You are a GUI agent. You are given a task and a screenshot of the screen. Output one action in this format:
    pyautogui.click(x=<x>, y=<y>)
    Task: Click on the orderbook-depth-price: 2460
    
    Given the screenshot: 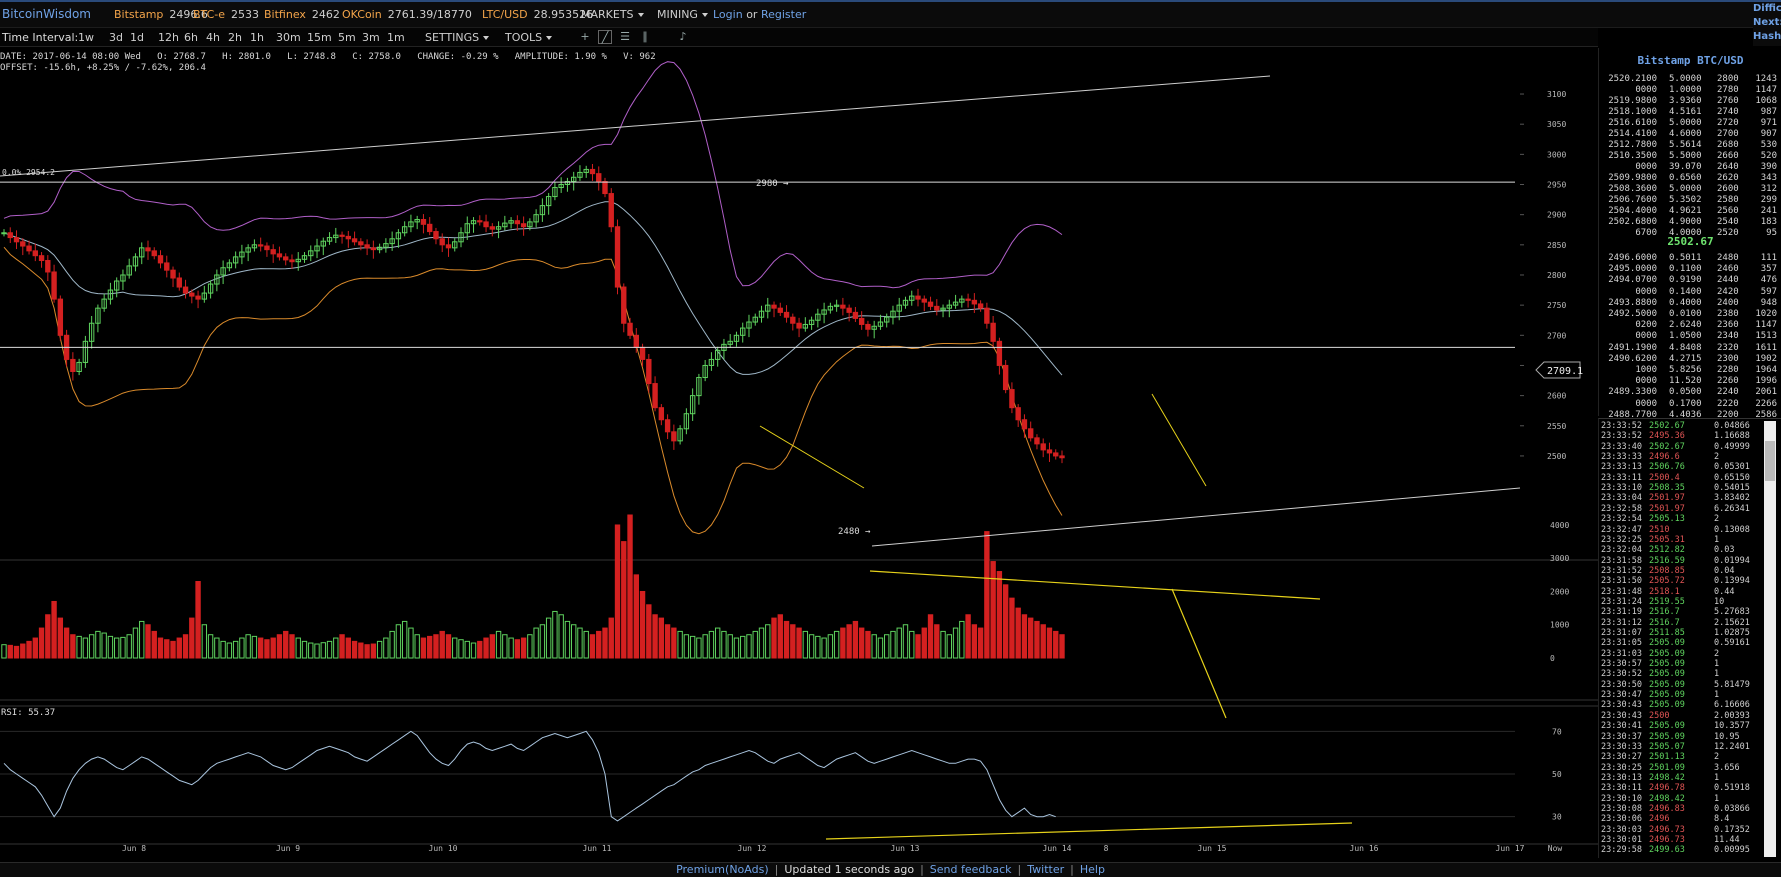 What is the action you would take?
    pyautogui.click(x=1728, y=269)
    